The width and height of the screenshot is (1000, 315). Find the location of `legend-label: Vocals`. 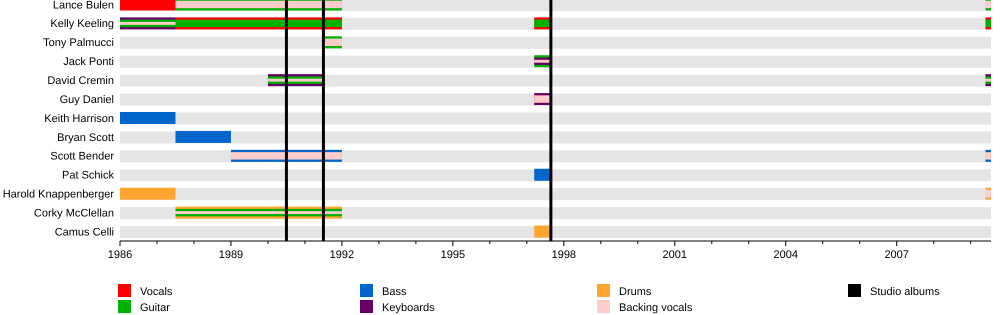

legend-label: Vocals is located at coordinates (156, 292).